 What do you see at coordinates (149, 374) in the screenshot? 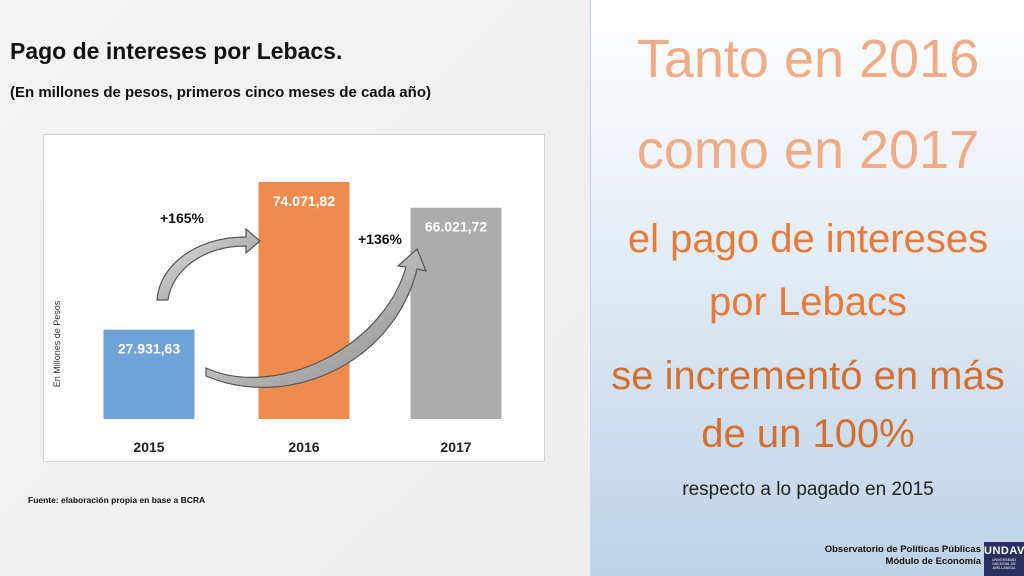
I see `bar-2015` at bounding box center [149, 374].